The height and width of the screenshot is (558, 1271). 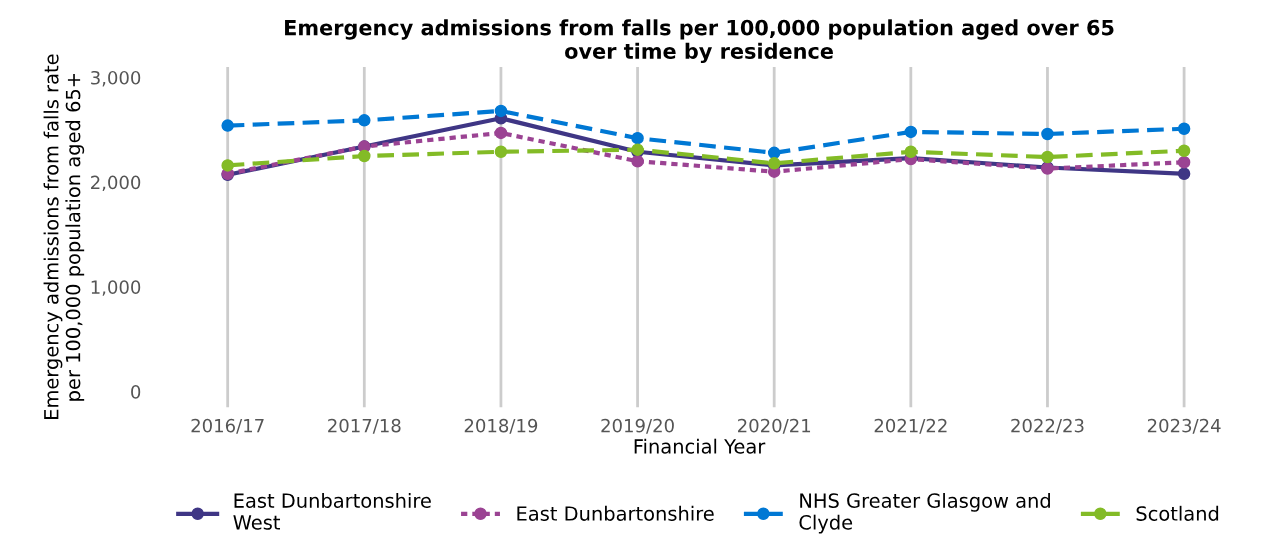 What do you see at coordinates (227, 426) in the screenshot?
I see `x-tick-label: 2016/17` at bounding box center [227, 426].